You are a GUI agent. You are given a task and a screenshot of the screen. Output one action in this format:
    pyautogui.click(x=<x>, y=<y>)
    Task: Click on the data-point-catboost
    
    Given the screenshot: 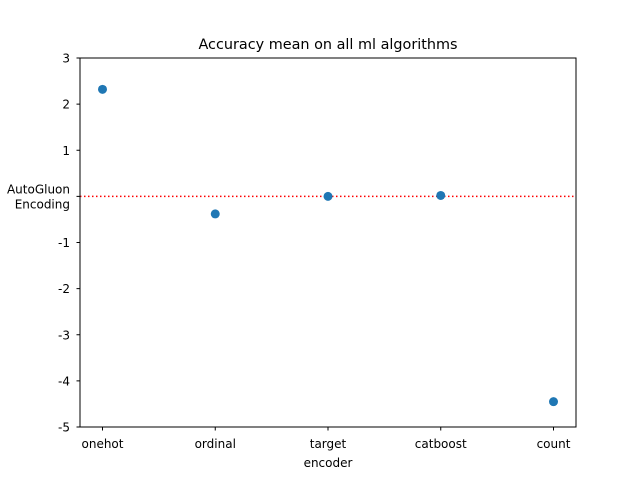 What is the action you would take?
    pyautogui.click(x=441, y=195)
    